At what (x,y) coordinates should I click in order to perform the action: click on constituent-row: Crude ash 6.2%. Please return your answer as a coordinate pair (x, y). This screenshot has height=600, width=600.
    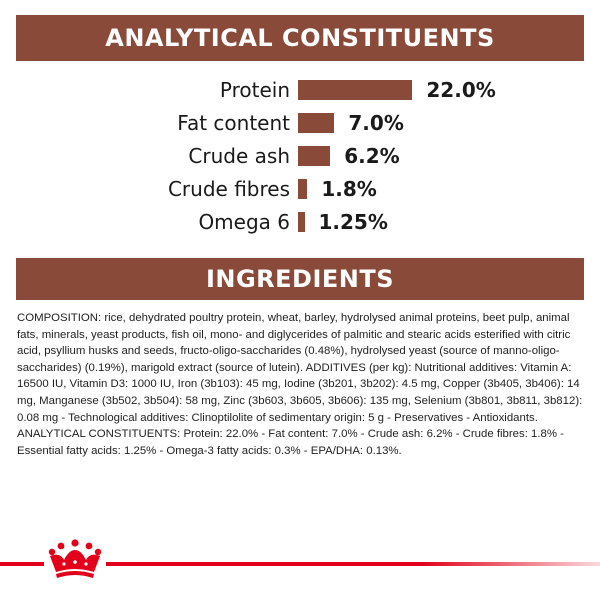
    Looking at the image, I should click on (300, 156).